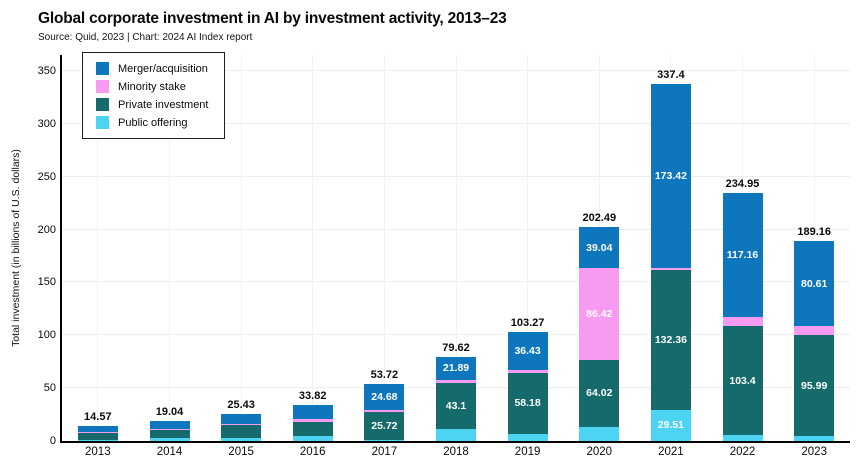  I want to click on segment-value-label: 25.72, so click(384, 425).